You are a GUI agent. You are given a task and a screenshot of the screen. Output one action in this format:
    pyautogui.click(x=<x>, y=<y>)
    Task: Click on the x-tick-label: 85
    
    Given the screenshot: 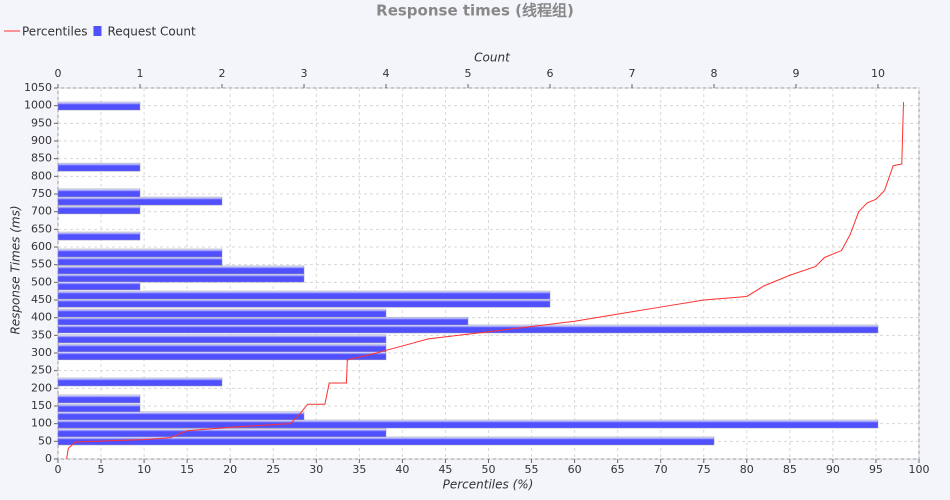 What is the action you would take?
    pyautogui.click(x=790, y=469)
    